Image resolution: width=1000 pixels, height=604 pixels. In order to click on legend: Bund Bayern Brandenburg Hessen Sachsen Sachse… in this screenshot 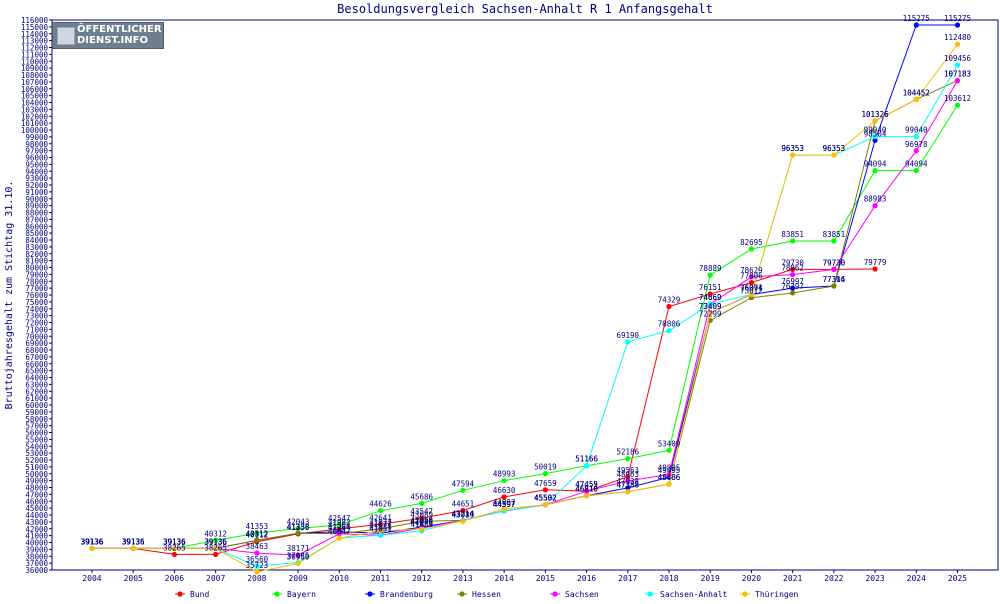, I will do `click(487, 594)`.